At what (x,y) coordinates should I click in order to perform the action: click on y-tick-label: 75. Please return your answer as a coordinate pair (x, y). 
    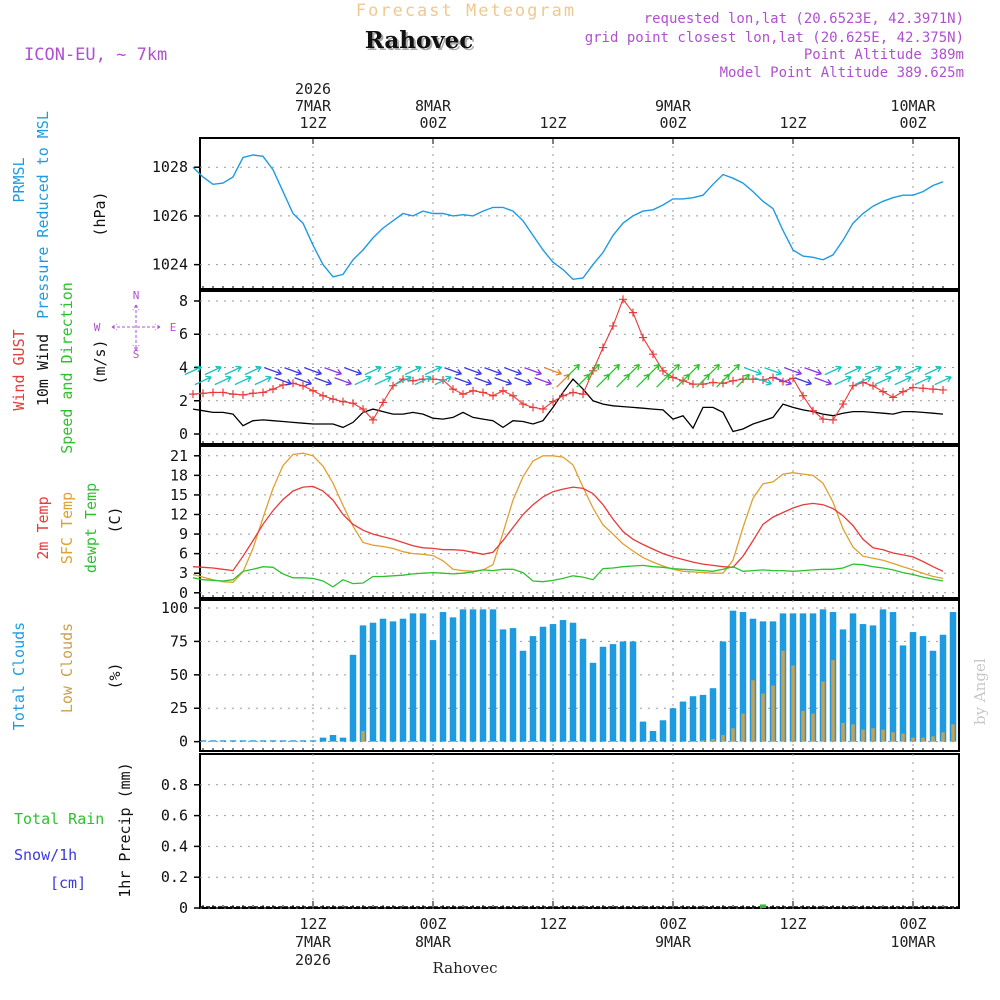
    Looking at the image, I should click on (179, 641).